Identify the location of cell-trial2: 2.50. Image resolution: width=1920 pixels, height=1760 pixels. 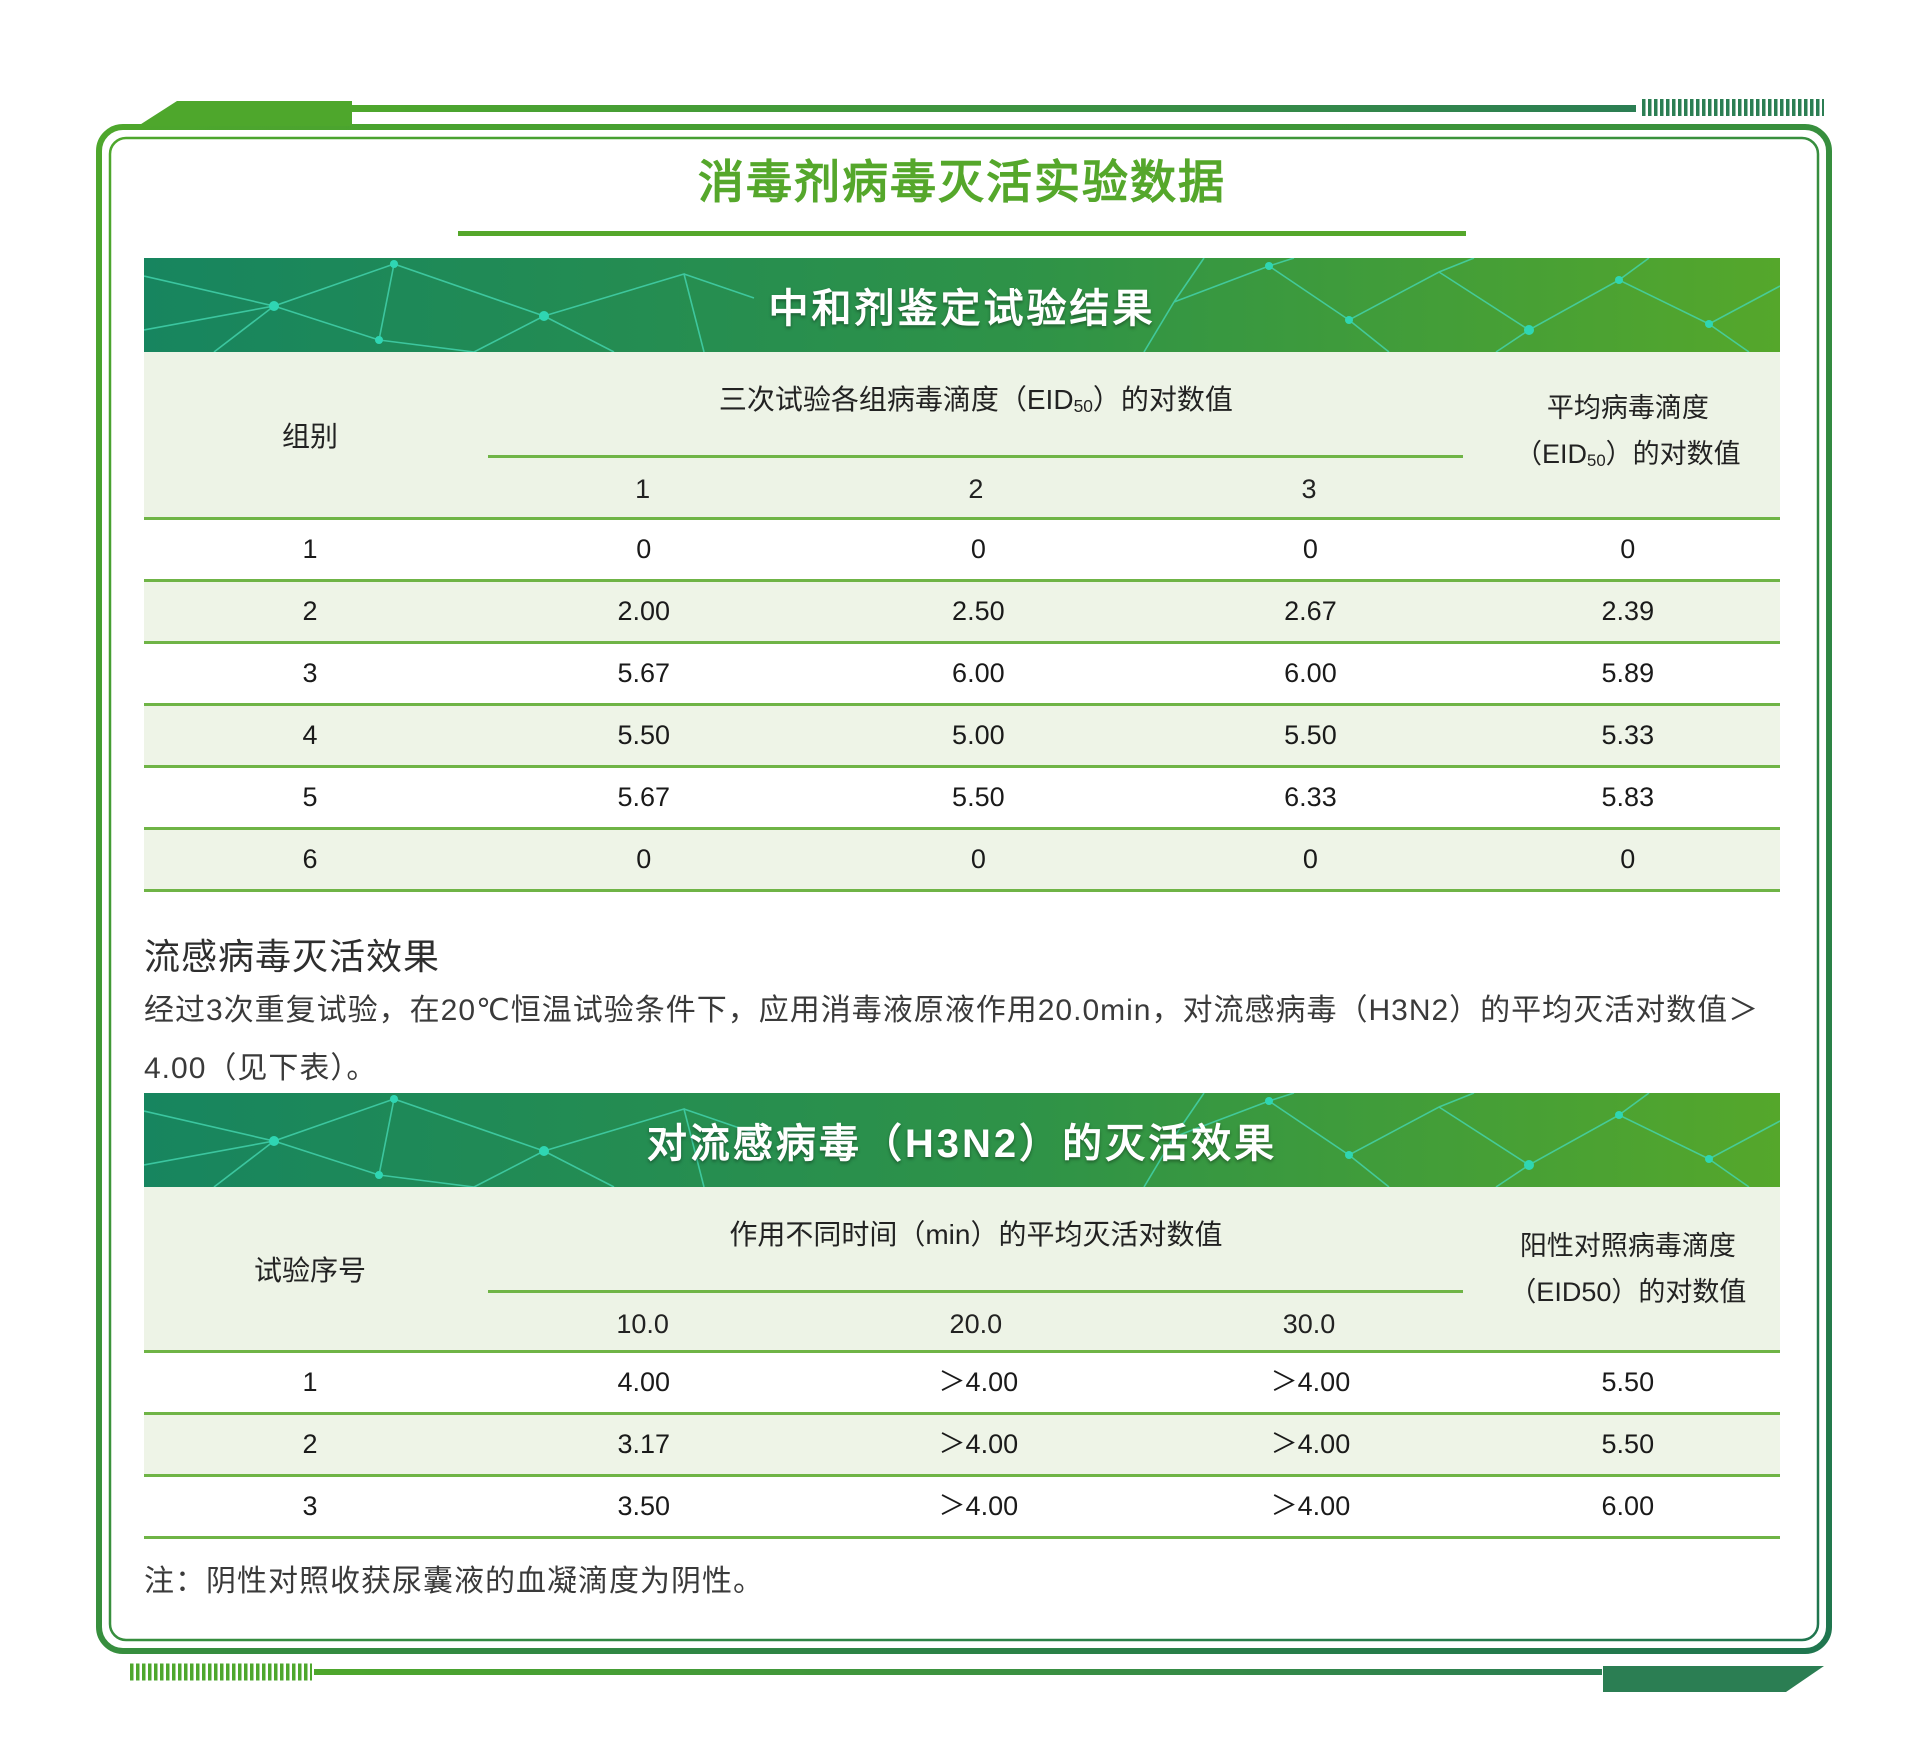
(978, 611).